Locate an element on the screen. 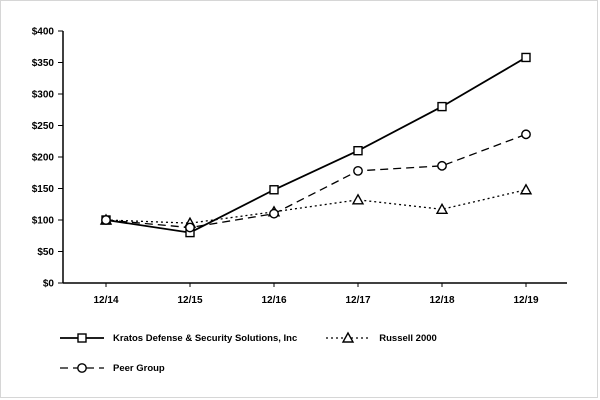 The width and height of the screenshot is (600, 400). legend-triangle-sample-icon is located at coordinates (348, 337).